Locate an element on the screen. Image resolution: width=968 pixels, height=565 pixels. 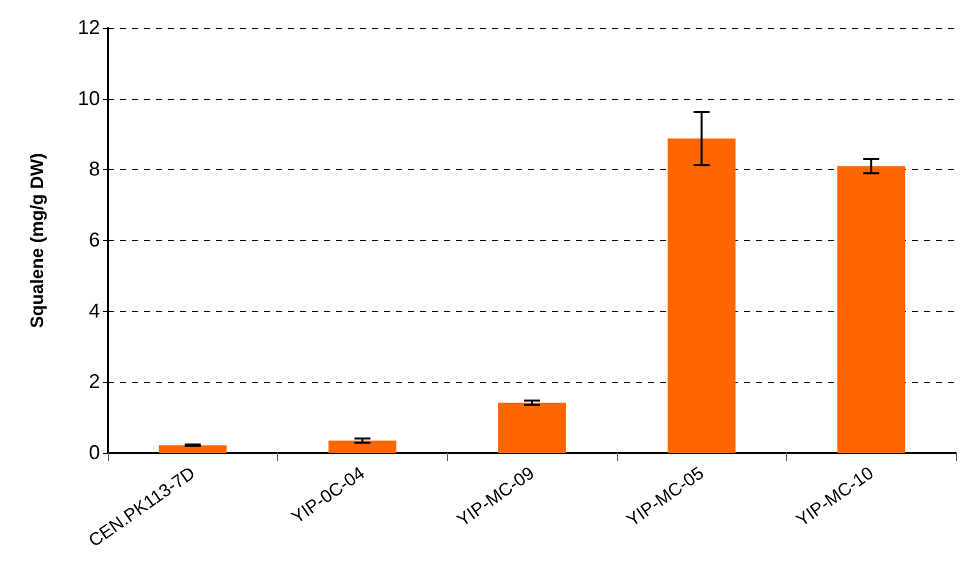
y-axis-title: Squalene (mg/g DW) is located at coordinates (37, 240).